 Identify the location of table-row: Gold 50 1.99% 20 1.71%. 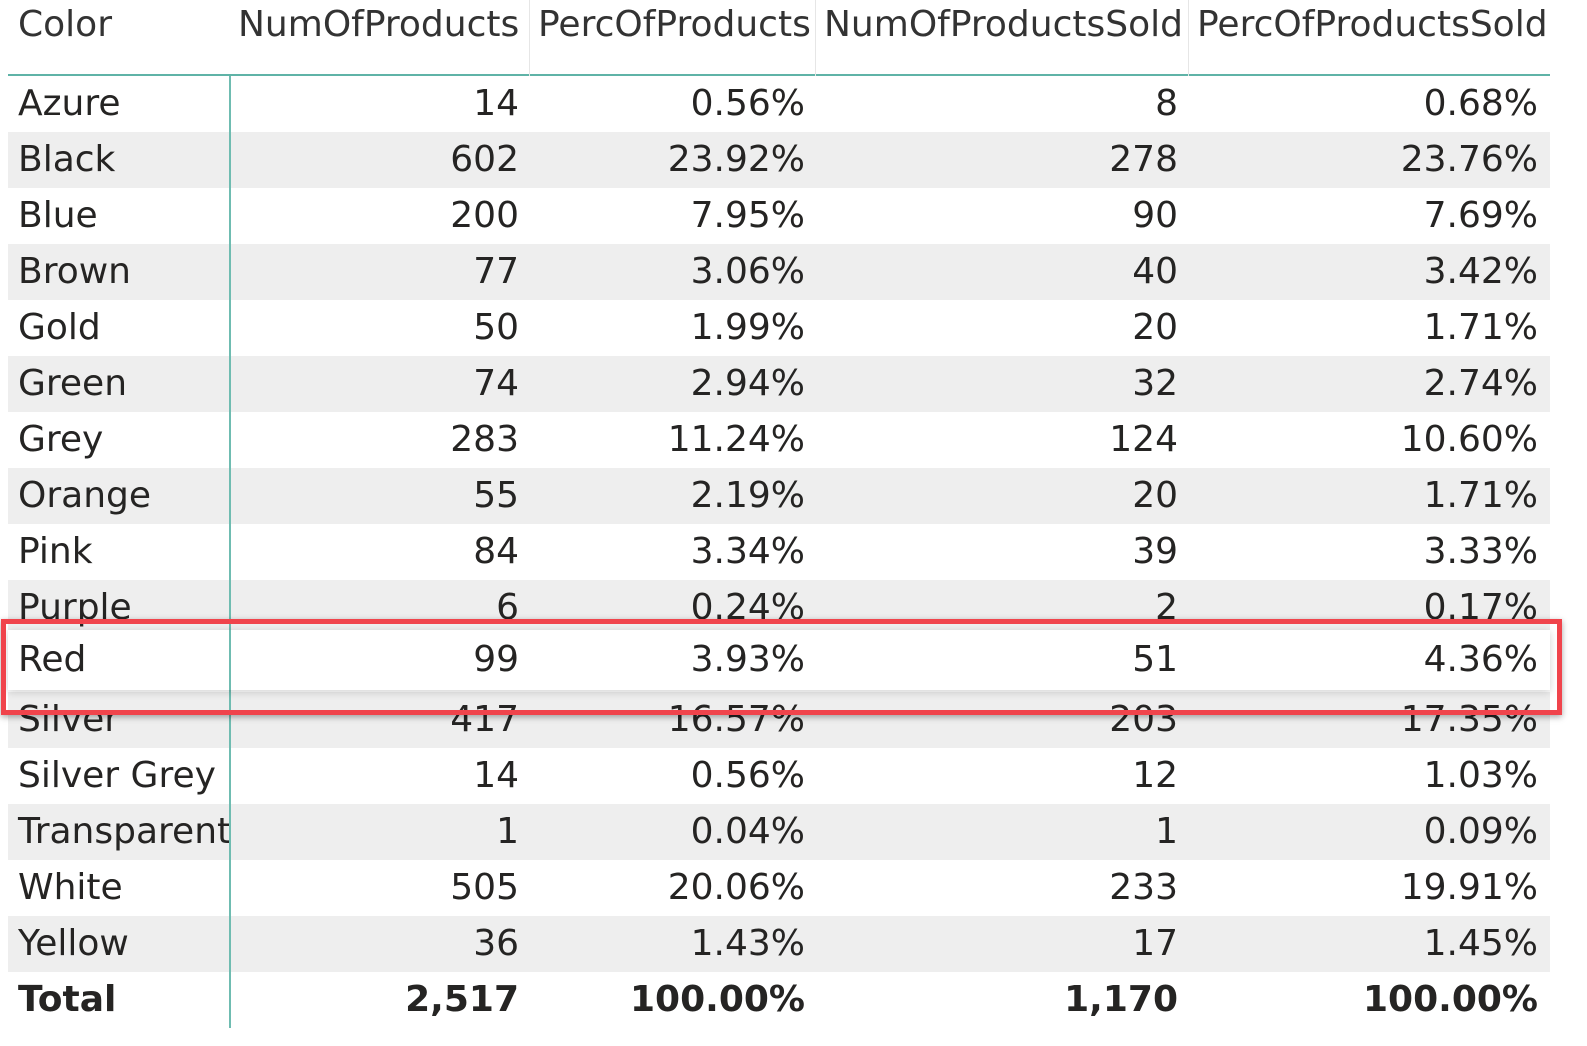
(779, 328).